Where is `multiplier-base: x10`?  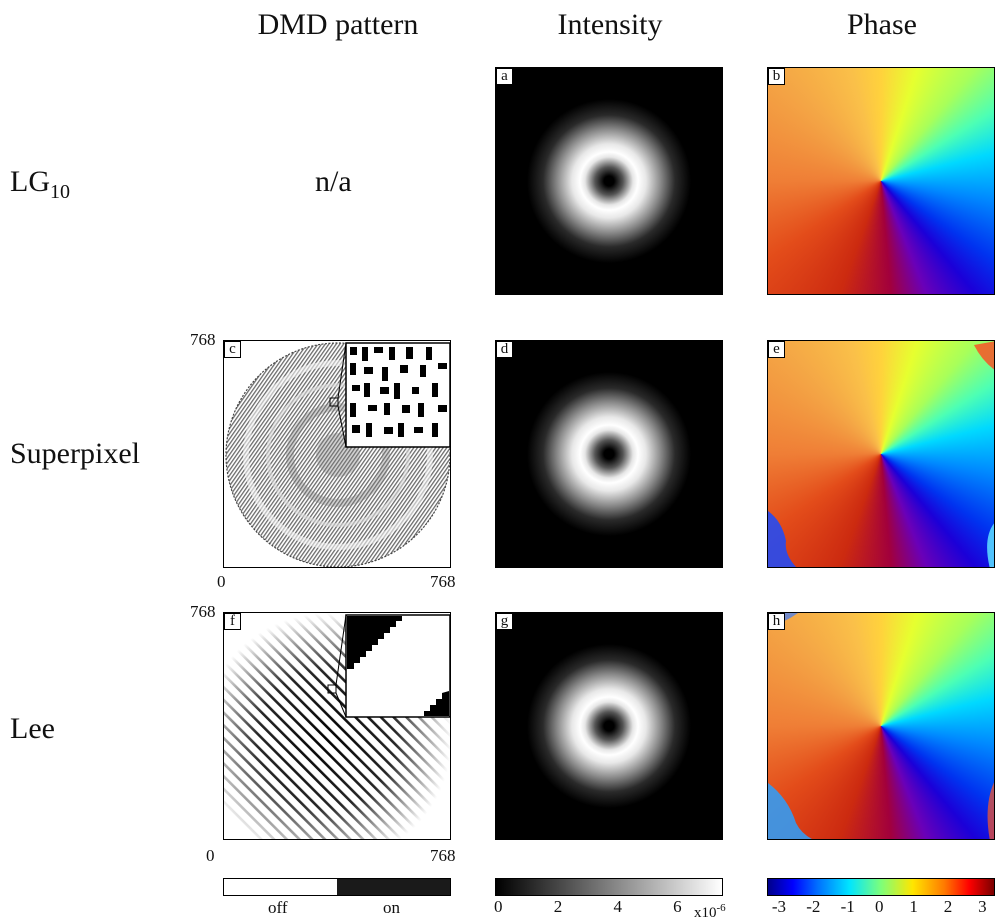 multiplier-base: x10 is located at coordinates (705, 913).